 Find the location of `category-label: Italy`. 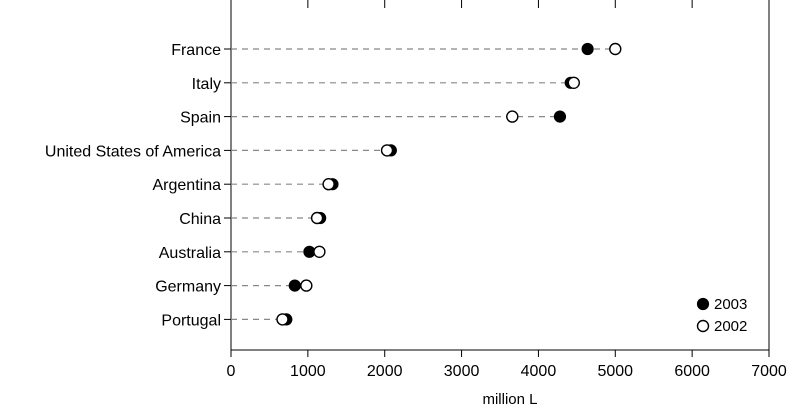

category-label: Italy is located at coordinates (206, 84).